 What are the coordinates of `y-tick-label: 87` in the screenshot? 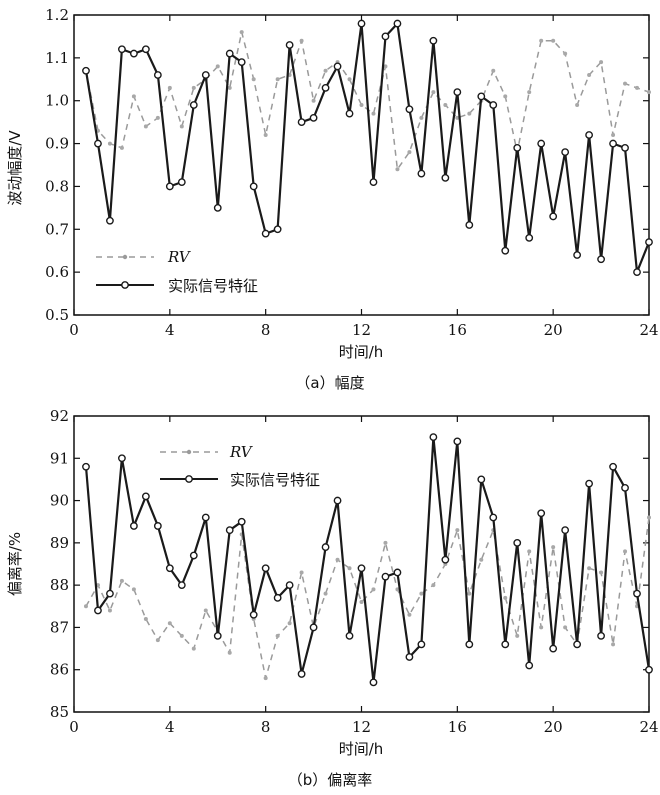 It's located at (59, 627).